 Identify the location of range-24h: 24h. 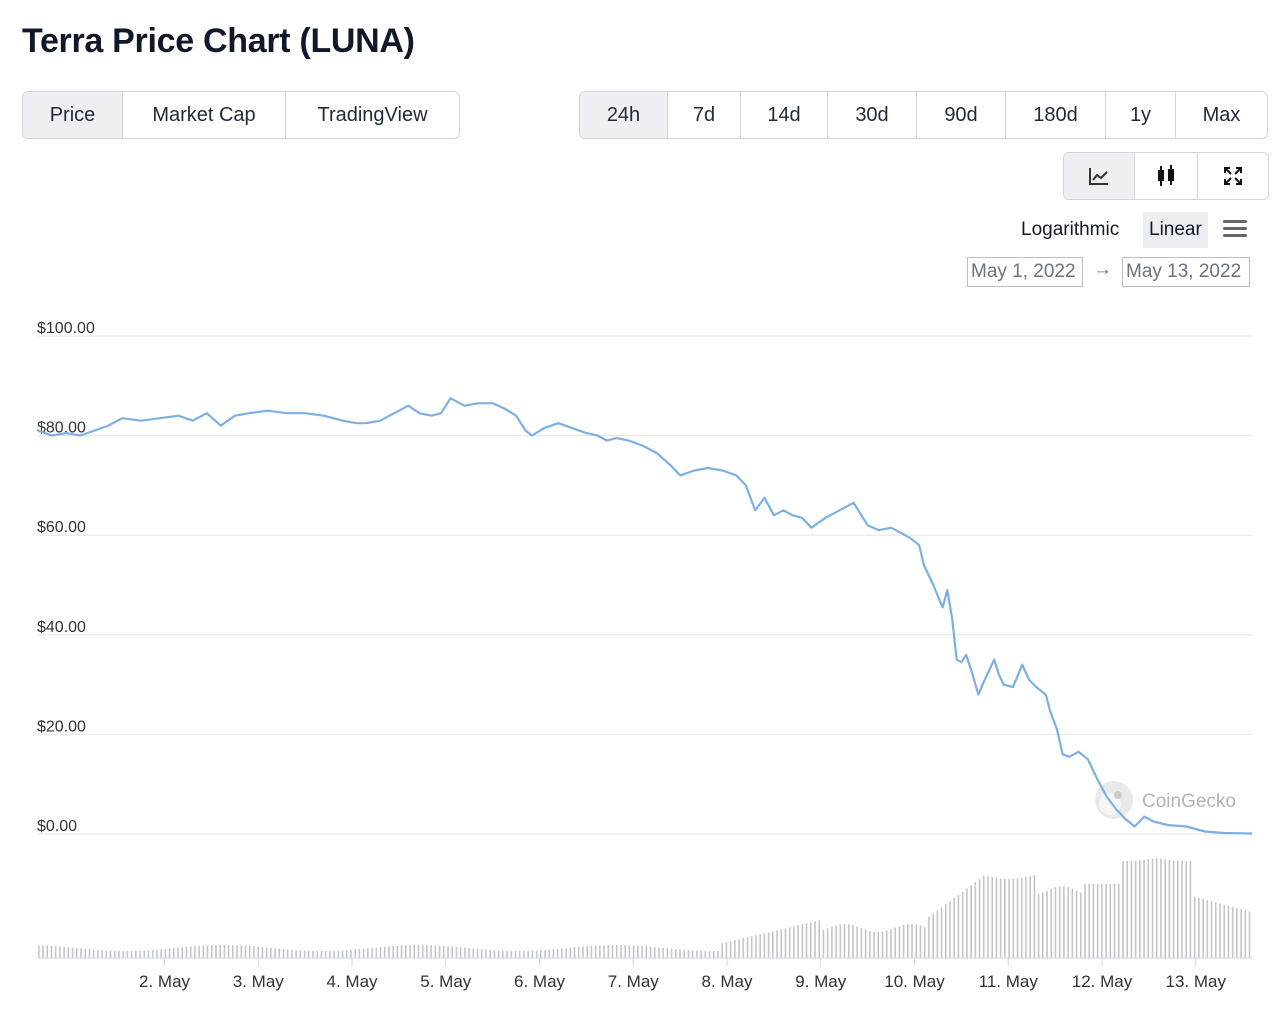
(624, 115).